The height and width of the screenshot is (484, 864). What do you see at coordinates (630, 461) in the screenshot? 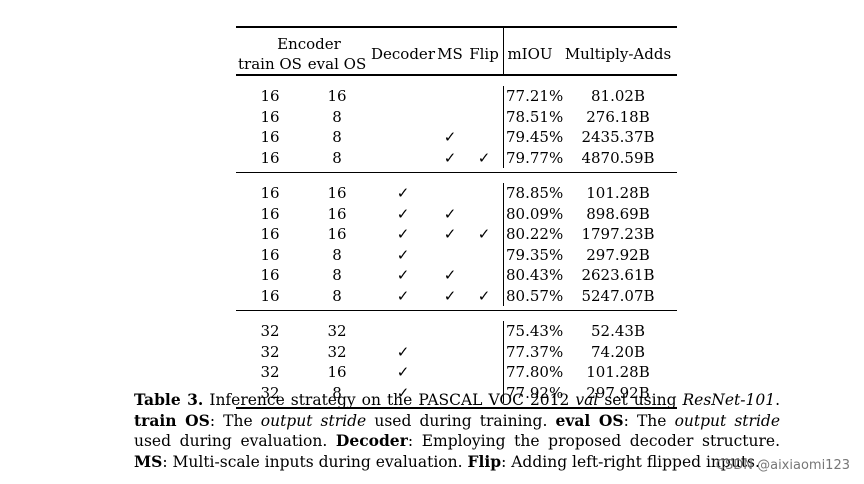
I see `caption-text: : Adding left-right flipped inputs.` at bounding box center [630, 461].